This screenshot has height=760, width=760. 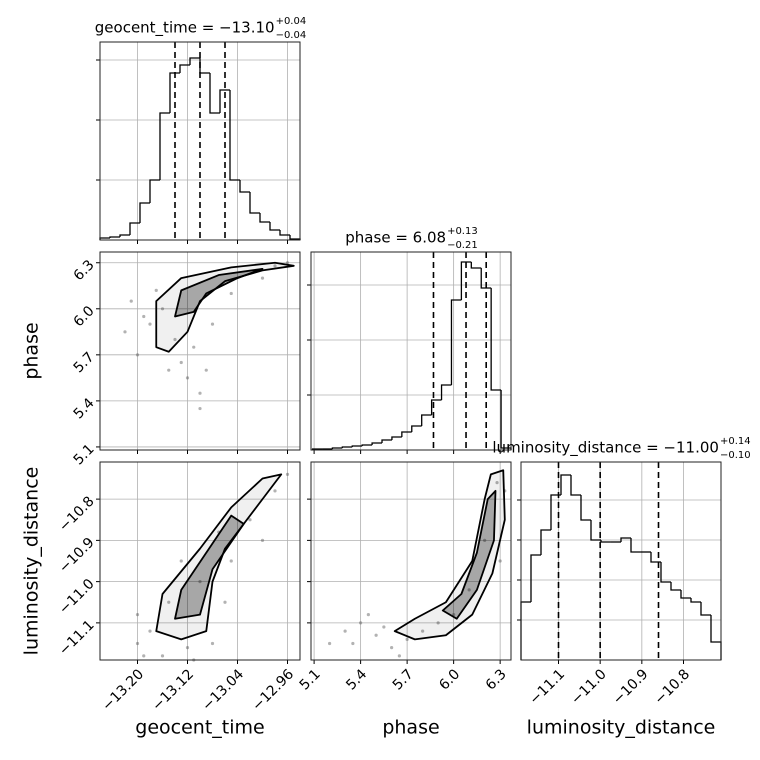 I want to click on y-tick-label: 5.7, so click(x=84, y=362).